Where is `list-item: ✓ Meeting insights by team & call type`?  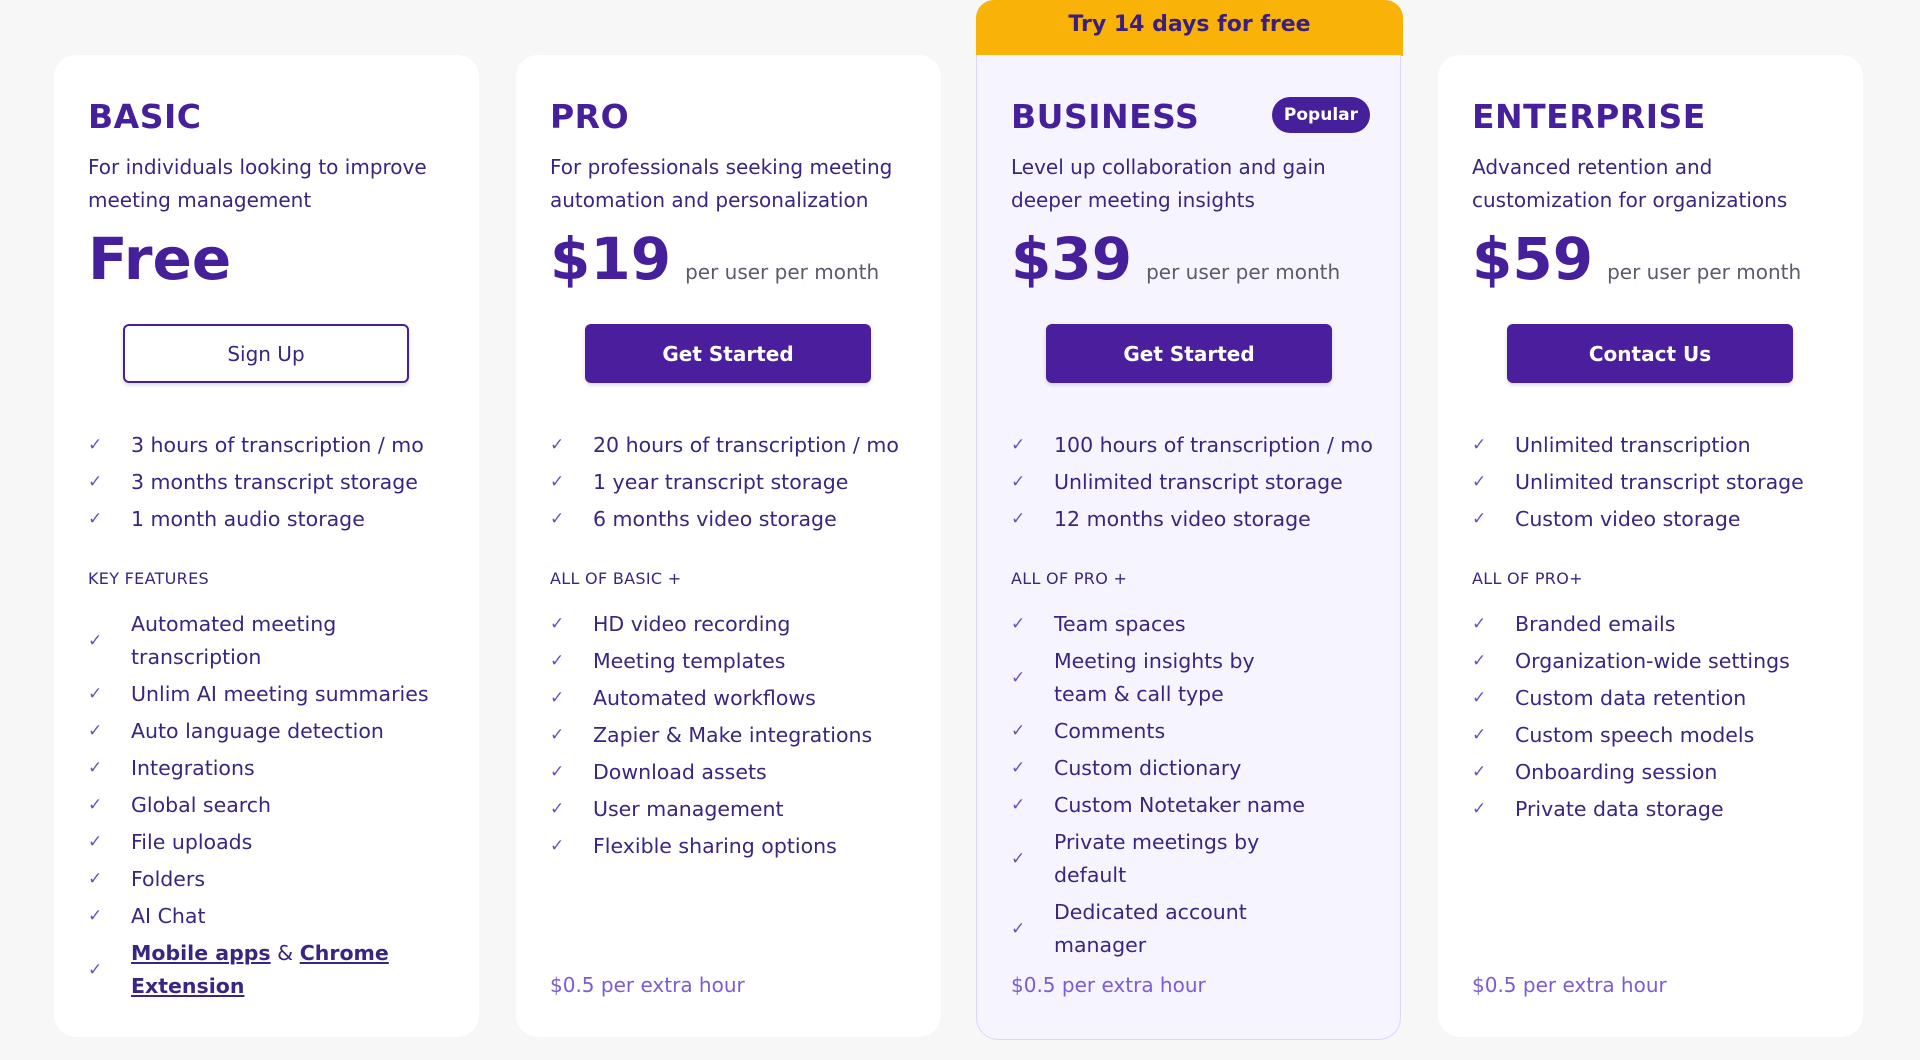 list-item: ✓ Meeting insights by team & call type is located at coordinates (1206, 678).